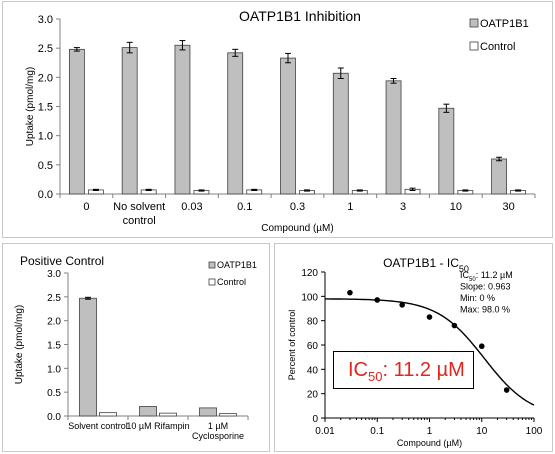  I want to click on x-tick-label: 0.03, so click(191, 207).